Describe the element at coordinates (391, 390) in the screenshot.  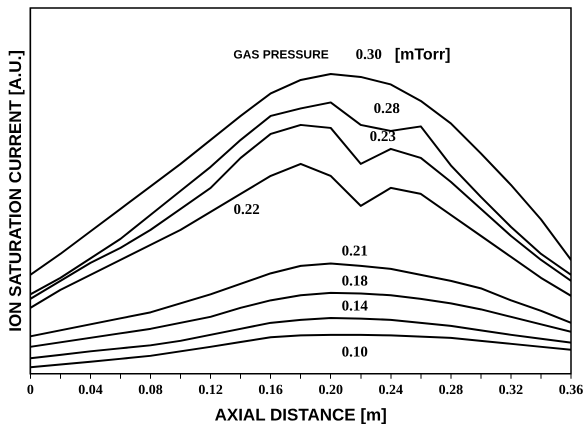
I see `x-tick-label: 0.24` at that location.